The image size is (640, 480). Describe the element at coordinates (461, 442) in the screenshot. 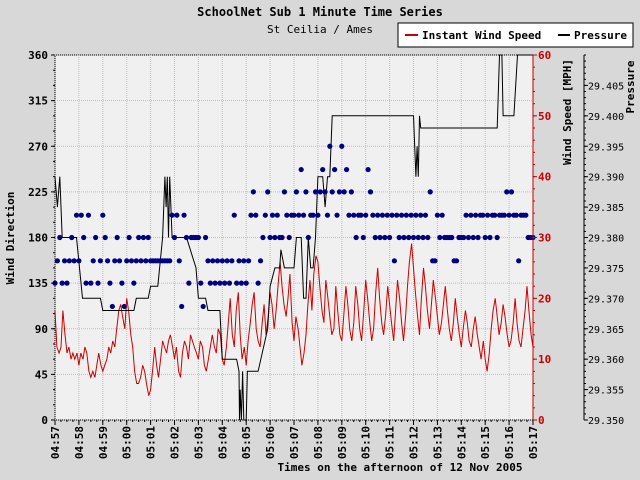

I see `x-tick-label: 05:14` at that location.